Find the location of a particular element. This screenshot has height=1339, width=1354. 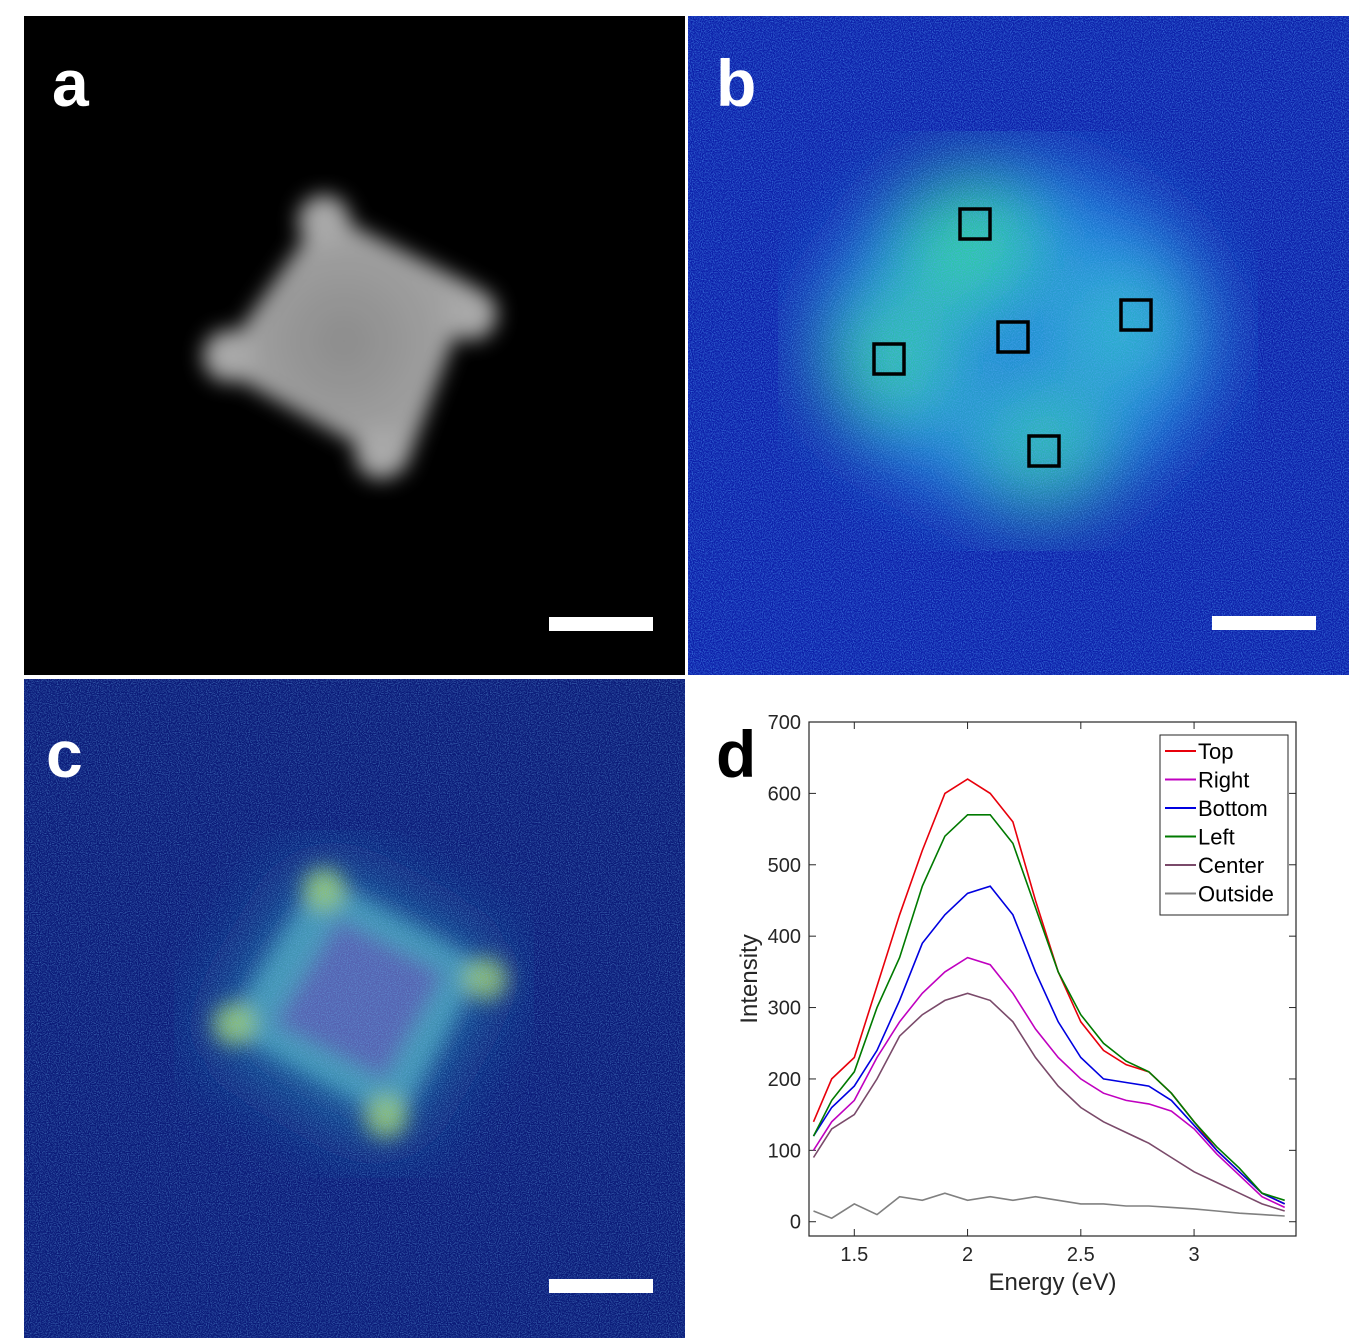

roi-top is located at coordinates (975, 224).